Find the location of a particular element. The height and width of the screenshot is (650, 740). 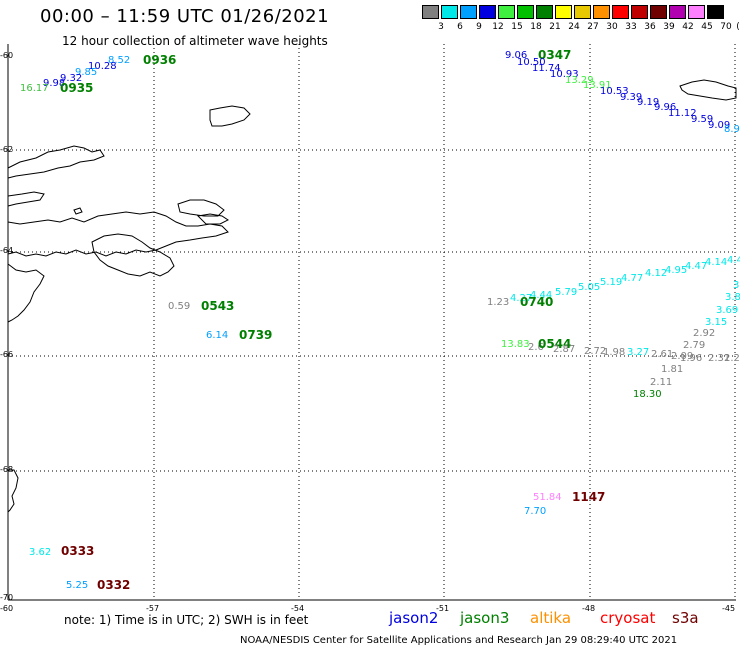

obs-time-label: 0740 is located at coordinates (537, 302).